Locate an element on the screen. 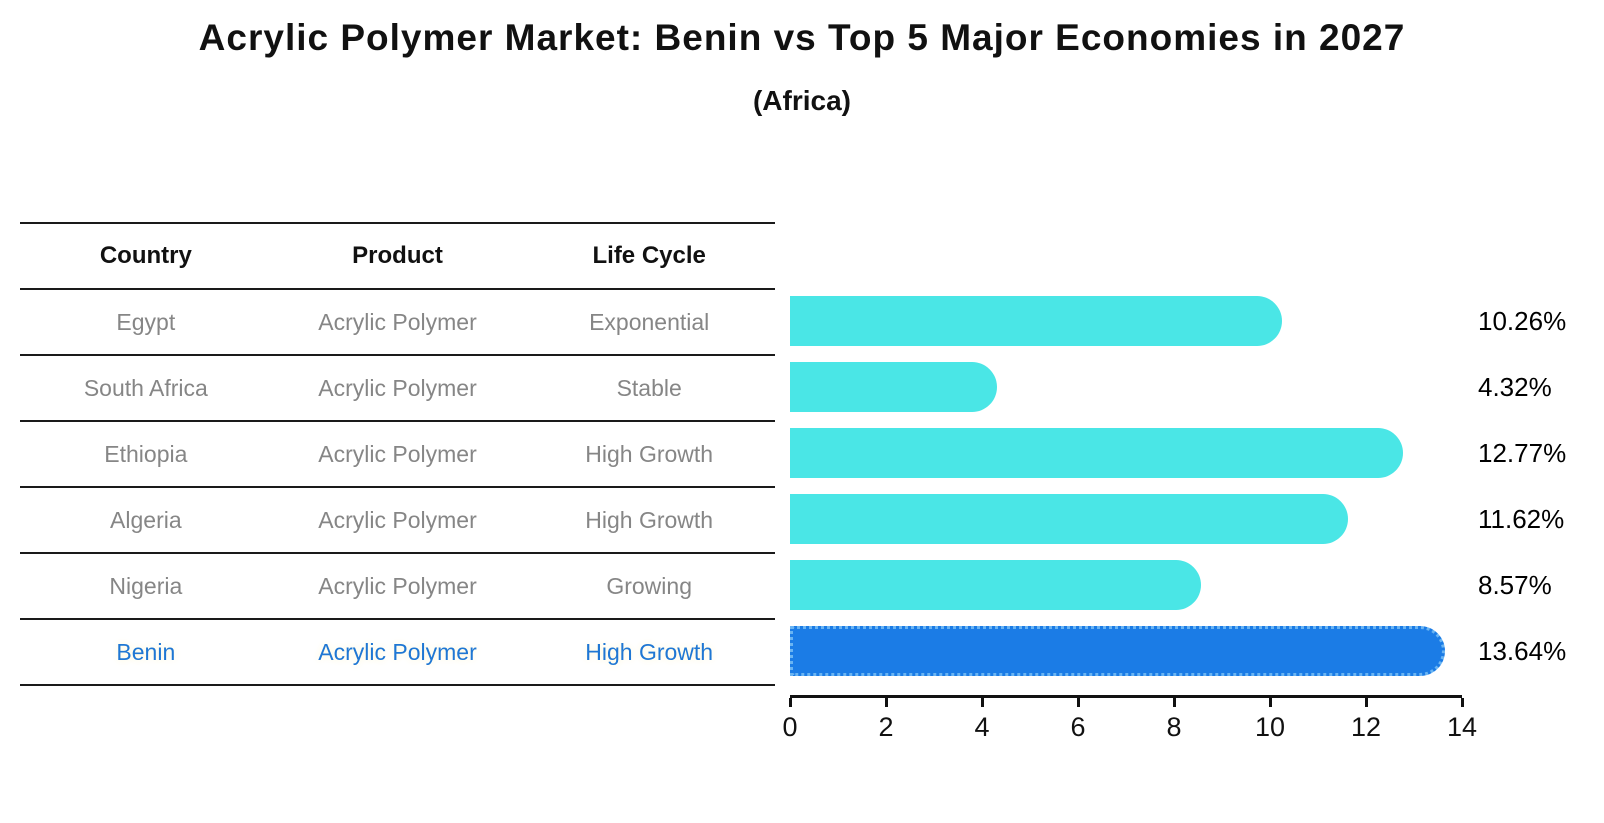  bar-row-benin is located at coordinates (1126, 651).